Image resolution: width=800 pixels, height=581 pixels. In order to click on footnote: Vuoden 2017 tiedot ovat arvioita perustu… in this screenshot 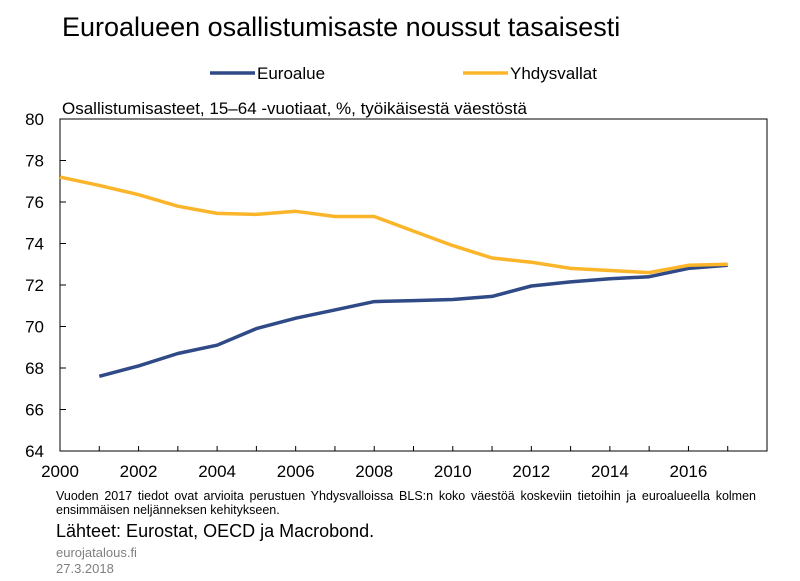, I will do `click(406, 503)`.